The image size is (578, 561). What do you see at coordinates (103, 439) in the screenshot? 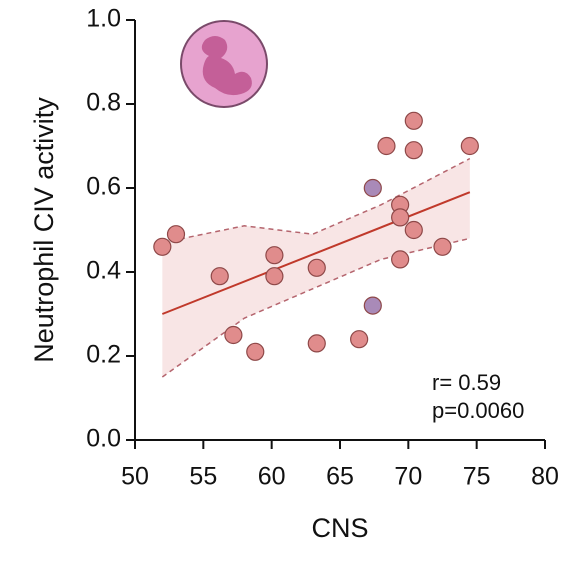
I see `y-tick-label: 0.0` at bounding box center [103, 439].